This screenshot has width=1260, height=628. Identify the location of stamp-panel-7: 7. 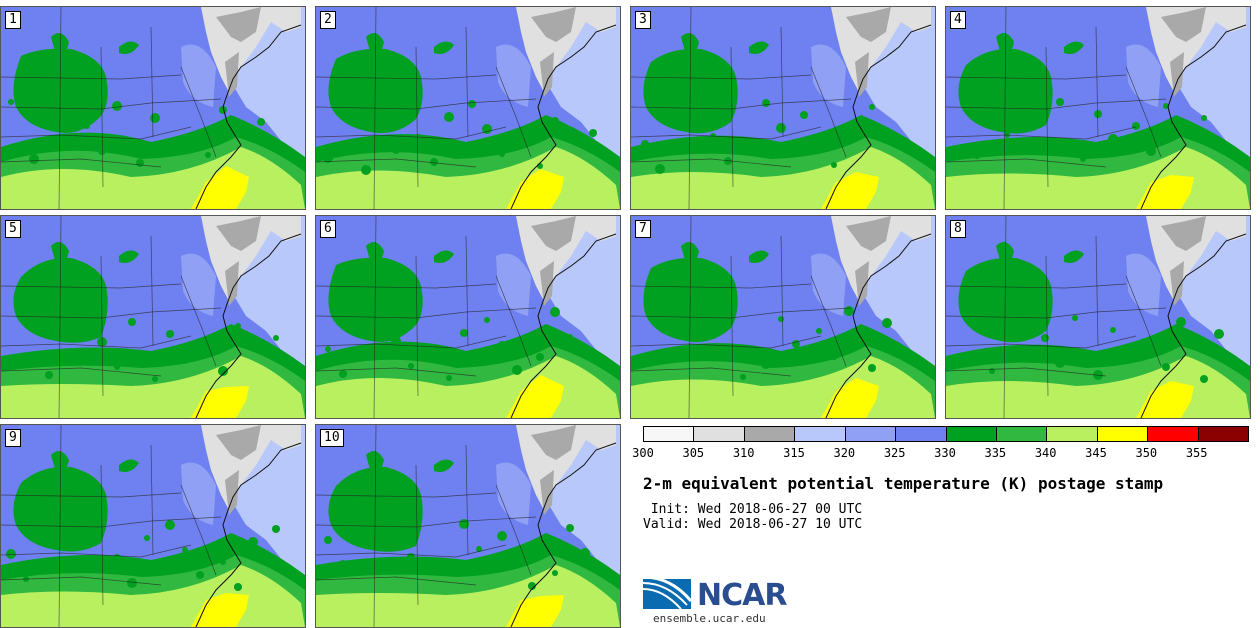
(783, 317).